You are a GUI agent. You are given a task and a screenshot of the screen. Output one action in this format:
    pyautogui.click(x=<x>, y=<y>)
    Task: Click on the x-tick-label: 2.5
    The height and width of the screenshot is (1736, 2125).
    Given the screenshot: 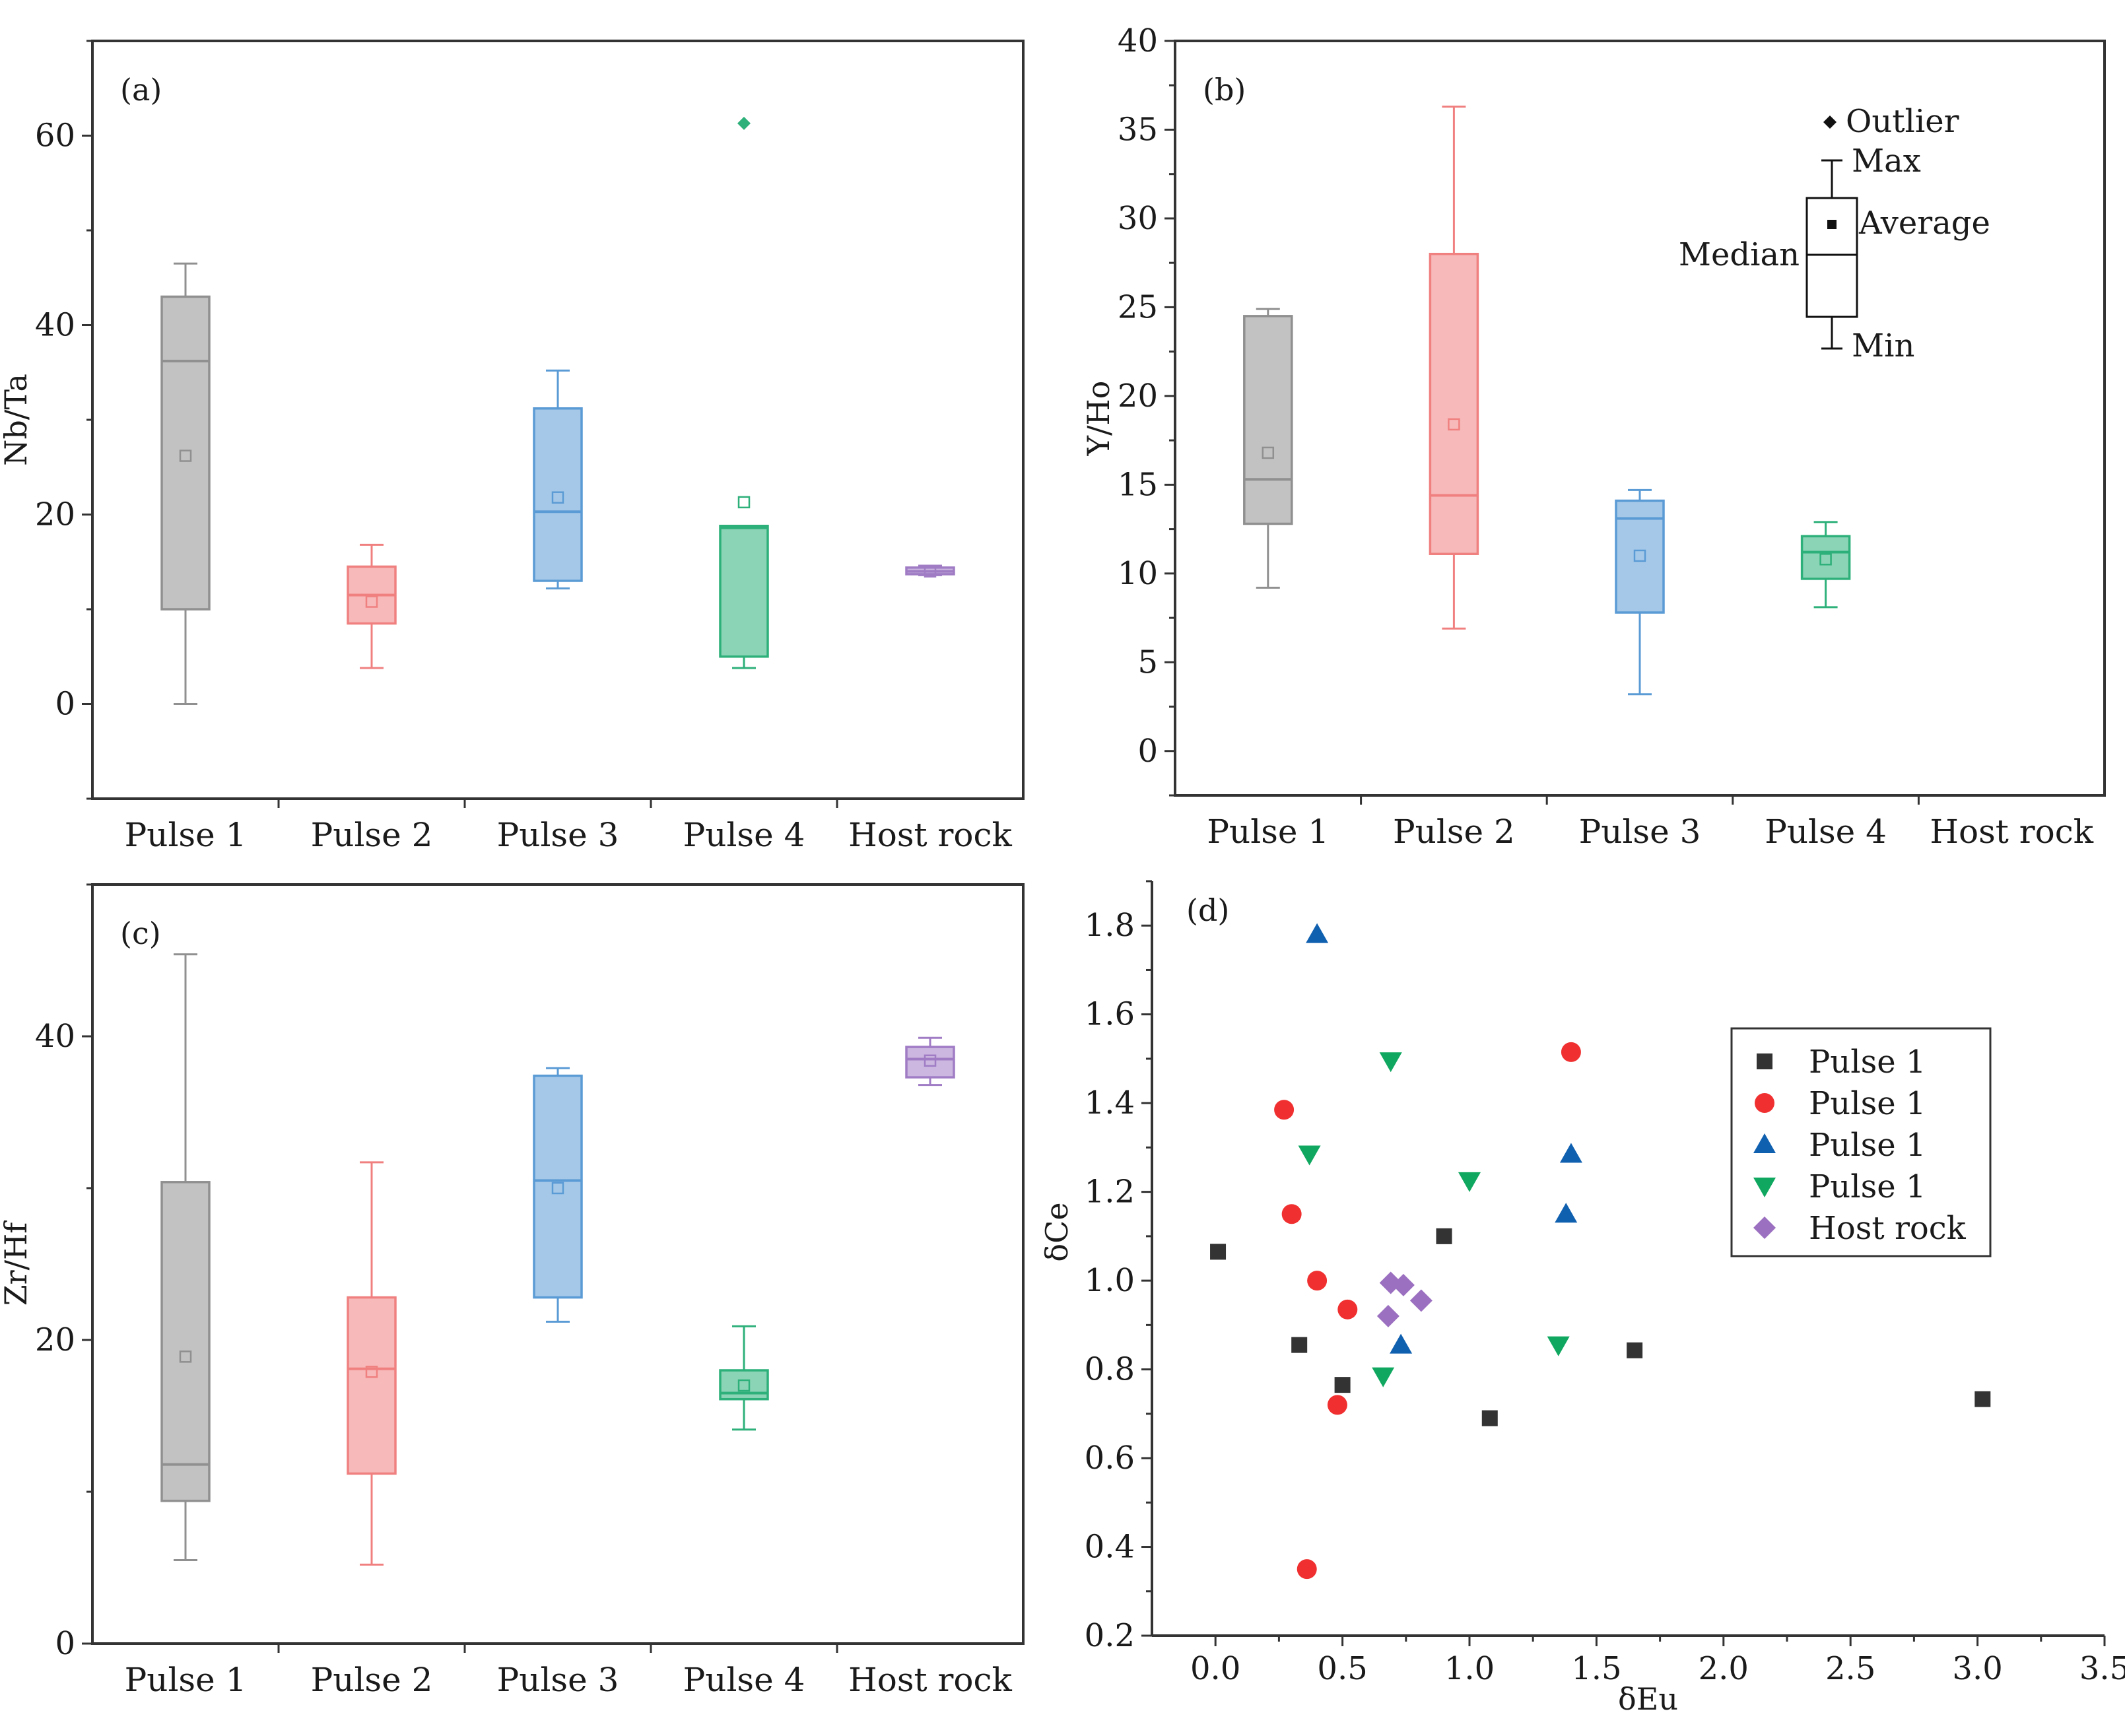 What is the action you would take?
    pyautogui.click(x=1850, y=1669)
    